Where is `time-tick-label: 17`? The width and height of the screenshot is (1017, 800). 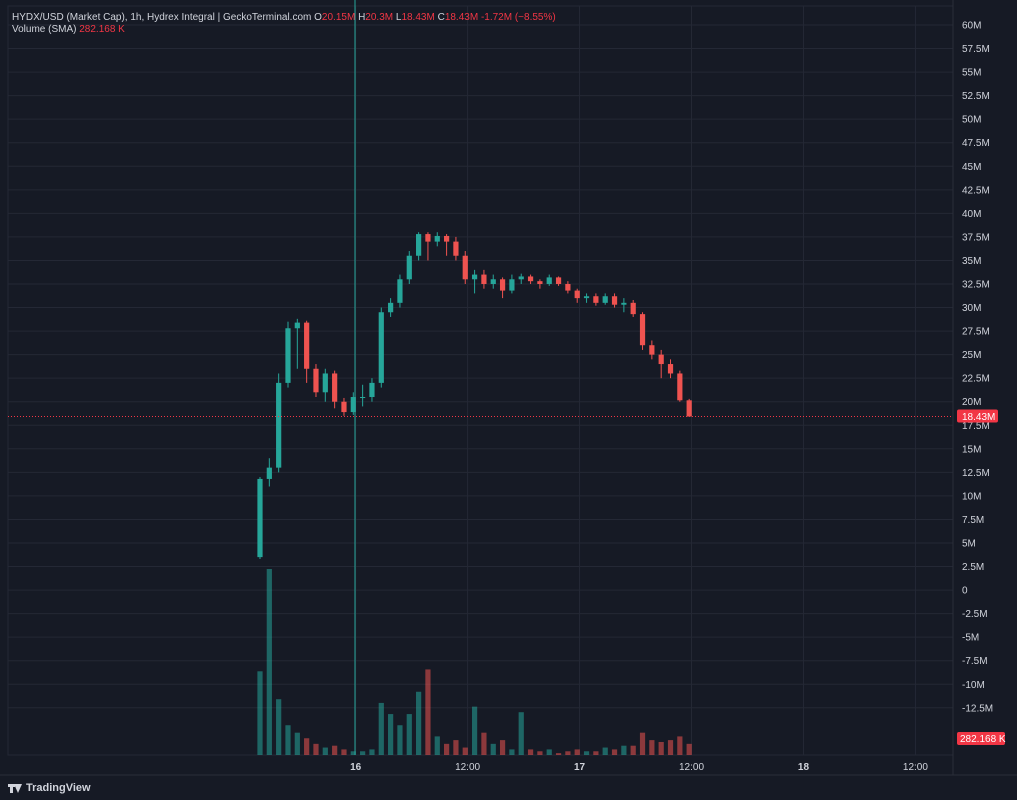
time-tick-label: 17 is located at coordinates (580, 767).